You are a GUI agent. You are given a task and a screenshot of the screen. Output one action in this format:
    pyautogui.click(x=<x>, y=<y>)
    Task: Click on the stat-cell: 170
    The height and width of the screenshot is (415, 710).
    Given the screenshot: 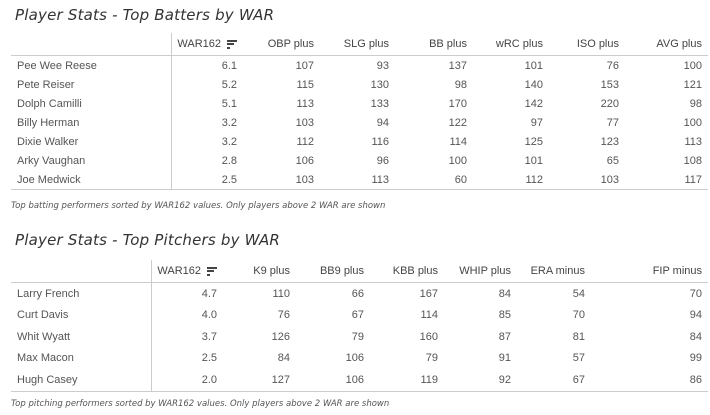 What is the action you would take?
    pyautogui.click(x=457, y=103)
    